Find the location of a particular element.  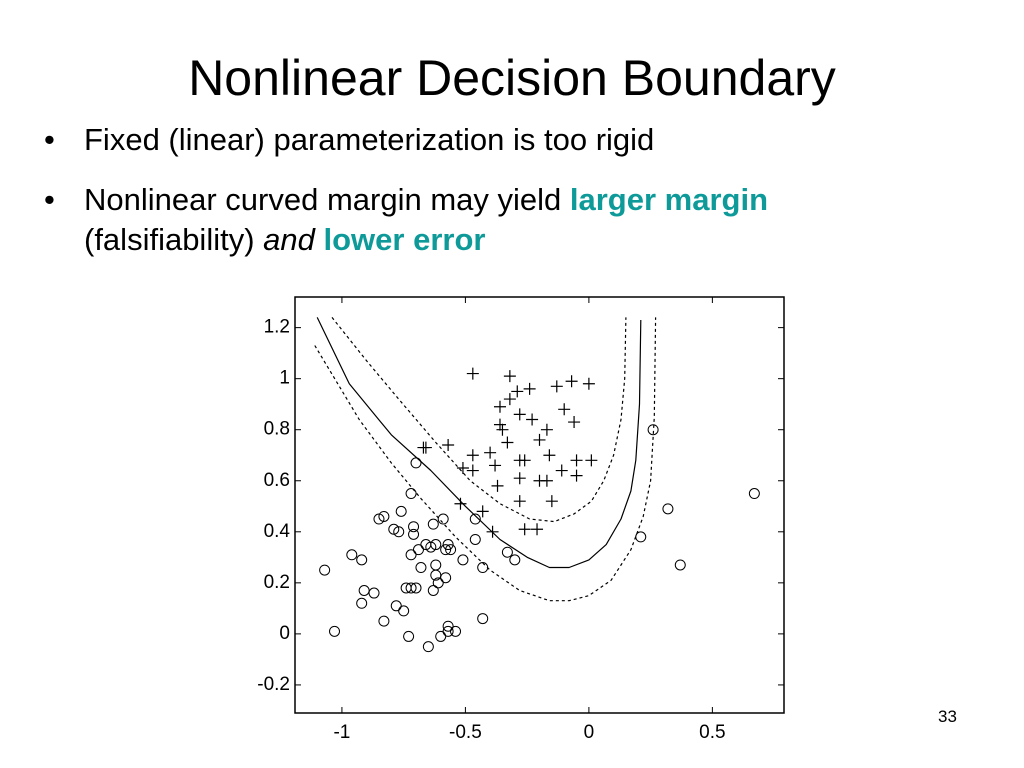

highlight: lower error is located at coordinates (400, 239).